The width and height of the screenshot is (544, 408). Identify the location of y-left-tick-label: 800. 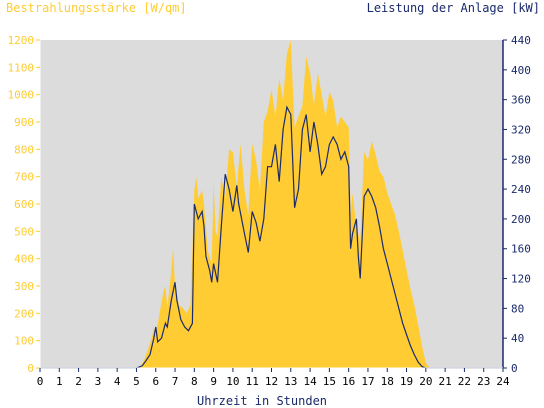
(24, 149).